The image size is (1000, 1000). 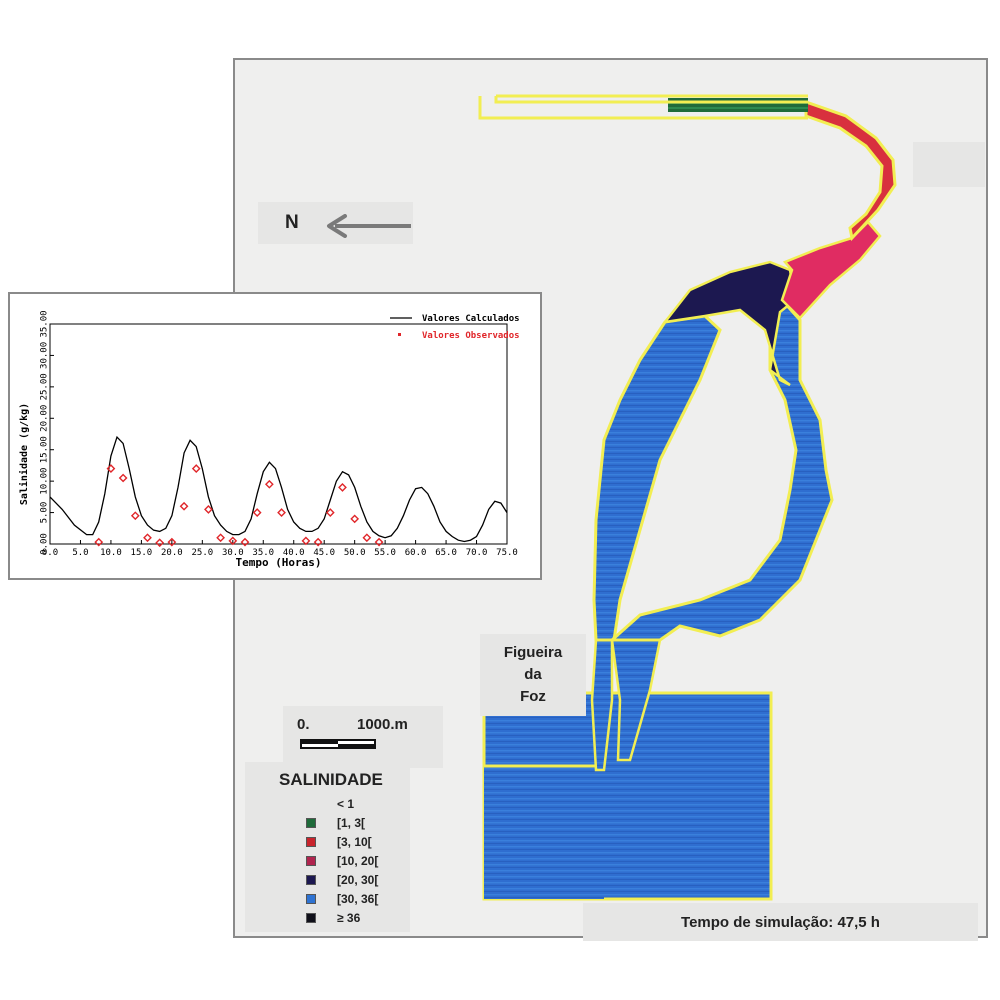 What do you see at coordinates (330, 804) in the screenshot?
I see `legend-item: < 1` at bounding box center [330, 804].